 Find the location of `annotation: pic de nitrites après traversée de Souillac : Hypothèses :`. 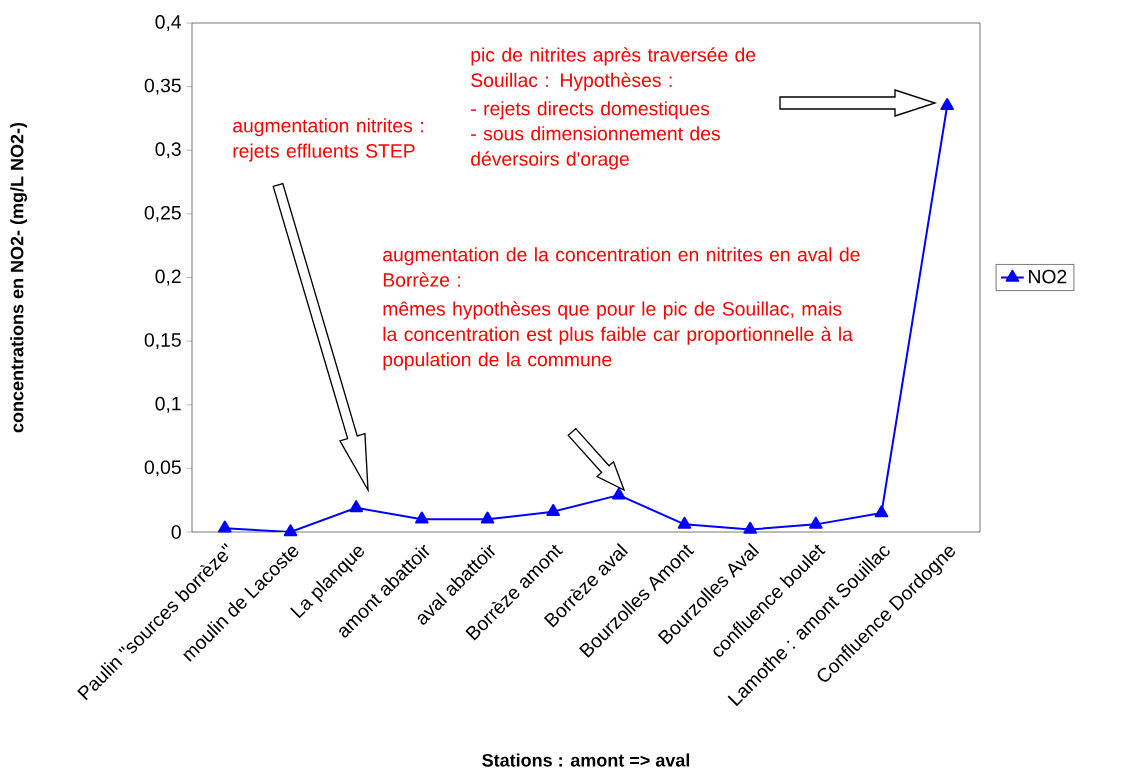

annotation: pic de nitrites après traversée de Souillac : Hypothèses : is located at coordinates (613, 69).